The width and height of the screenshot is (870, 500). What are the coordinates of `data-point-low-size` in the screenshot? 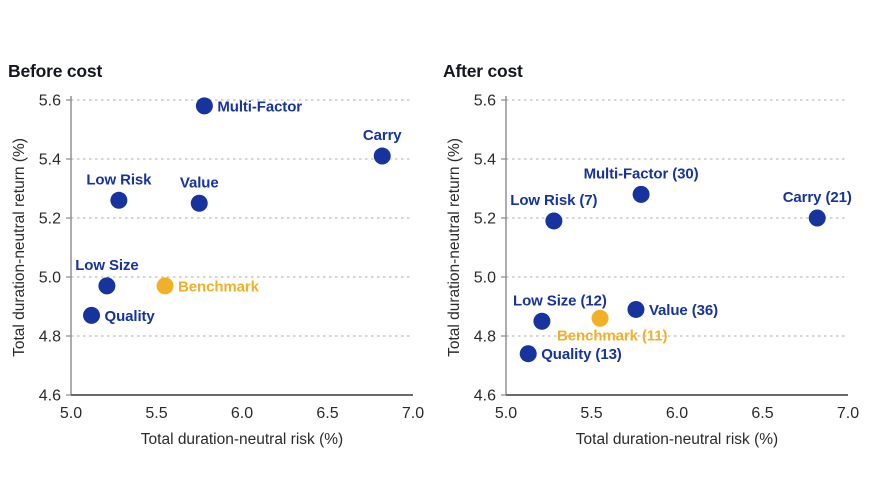 It's located at (107, 286).